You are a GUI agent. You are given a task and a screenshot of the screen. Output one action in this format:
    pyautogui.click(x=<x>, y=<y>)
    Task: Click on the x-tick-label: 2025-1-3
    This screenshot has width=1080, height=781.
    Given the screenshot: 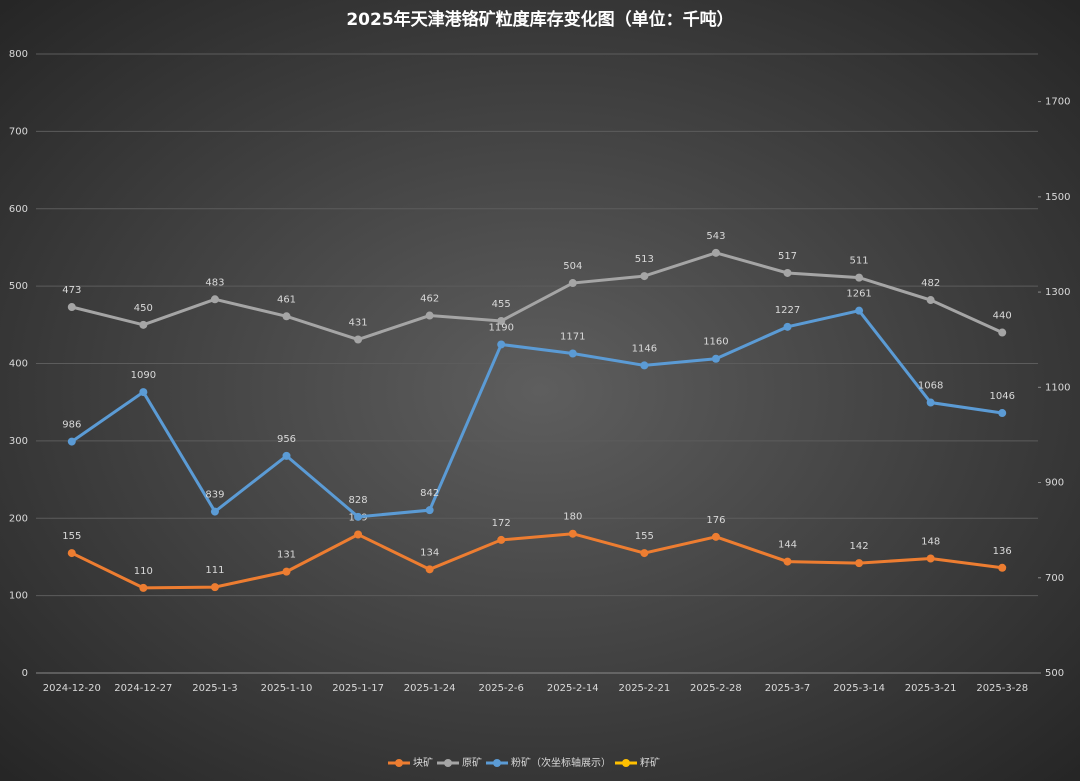 What is the action you would take?
    pyautogui.click(x=214, y=688)
    